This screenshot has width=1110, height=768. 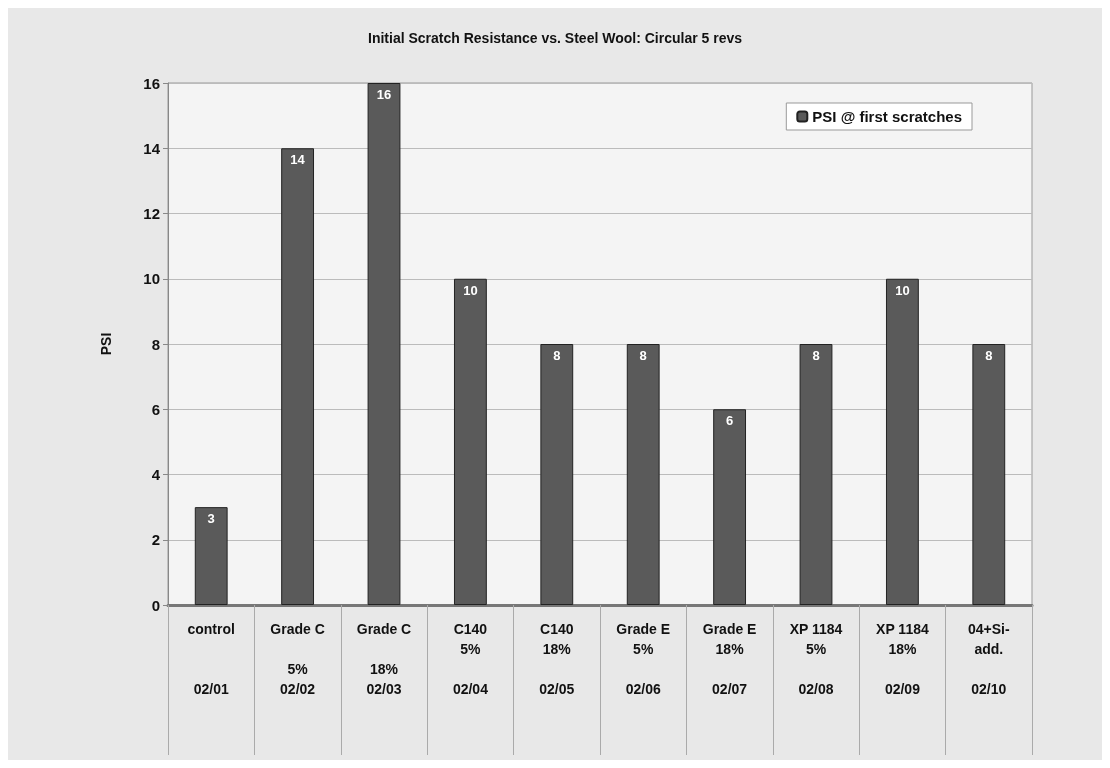 What do you see at coordinates (151, 83) in the screenshot?
I see `y-tick-label: 16` at bounding box center [151, 83].